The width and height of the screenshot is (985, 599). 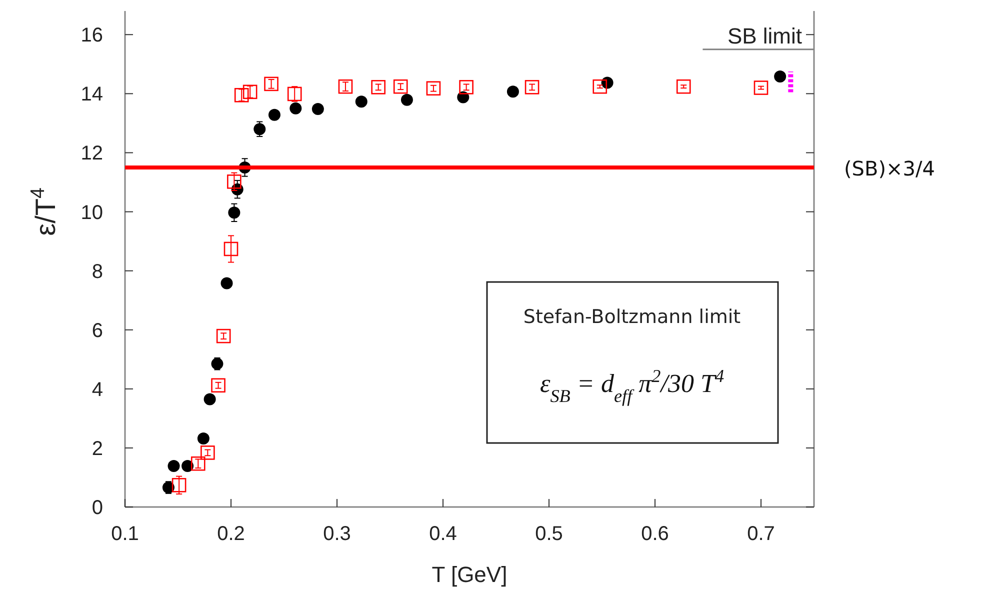 What do you see at coordinates (231, 534) in the screenshot?
I see `x-tick-label: 0.2` at bounding box center [231, 534].